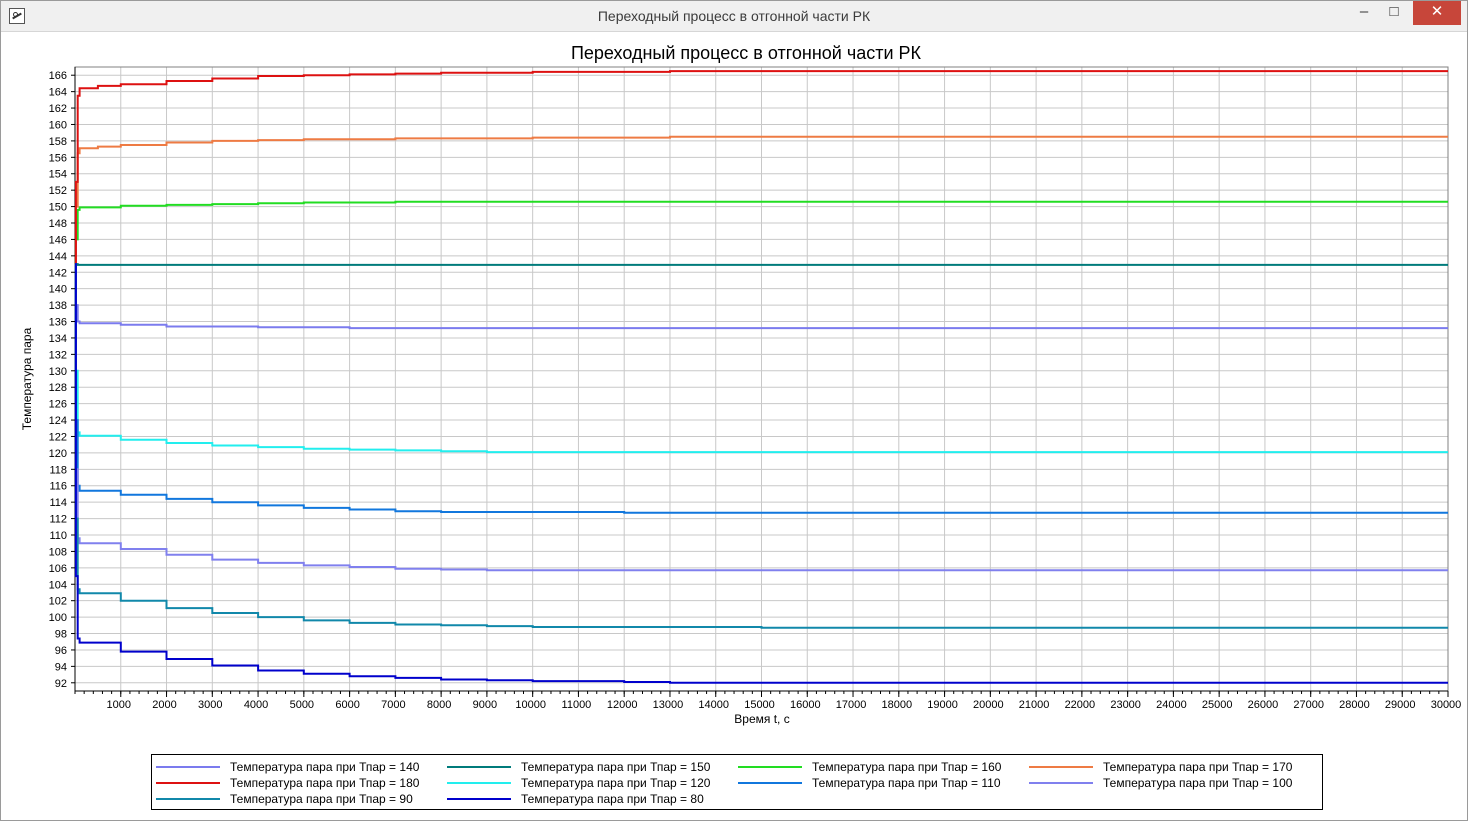 The height and width of the screenshot is (825, 1468). What do you see at coordinates (58, 306) in the screenshot?
I see `y-tick-label: 138` at bounding box center [58, 306].